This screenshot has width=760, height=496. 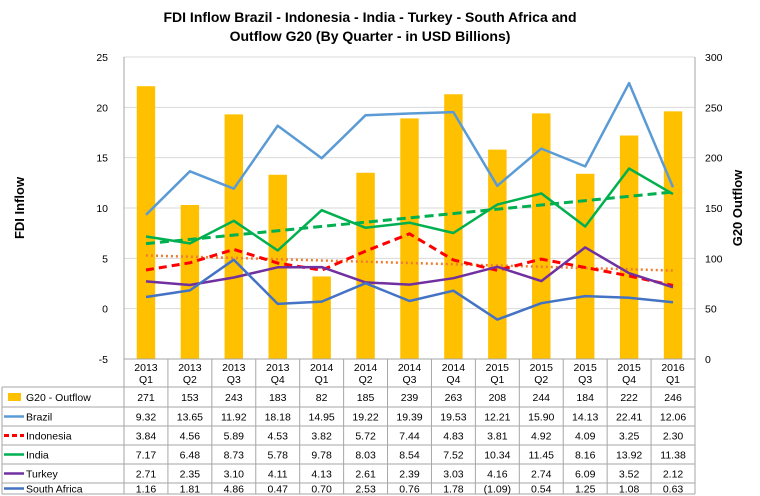 What do you see at coordinates (105, 310) in the screenshot?
I see `y-left-tick-label: 0` at bounding box center [105, 310].